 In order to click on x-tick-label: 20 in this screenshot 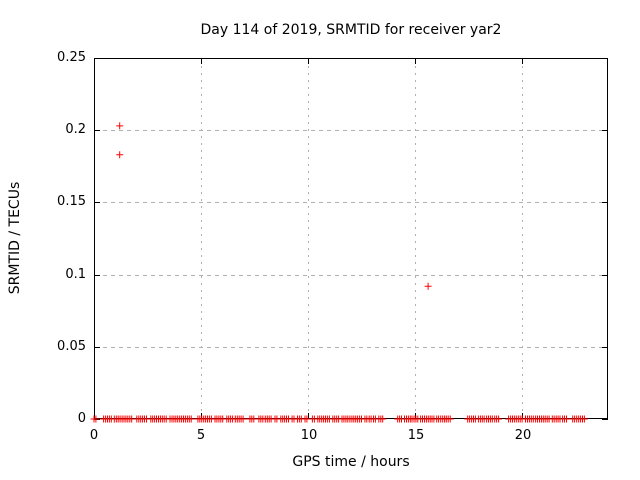, I will do `click(523, 435)`.